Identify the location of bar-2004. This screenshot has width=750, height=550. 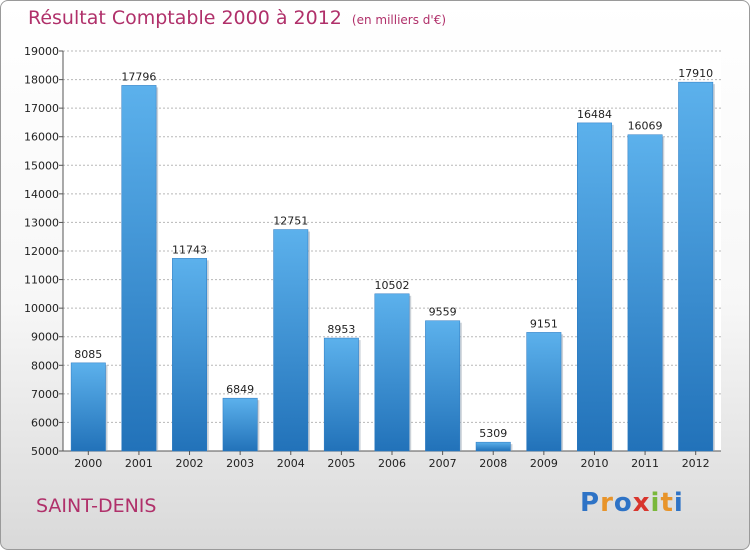
(291, 340).